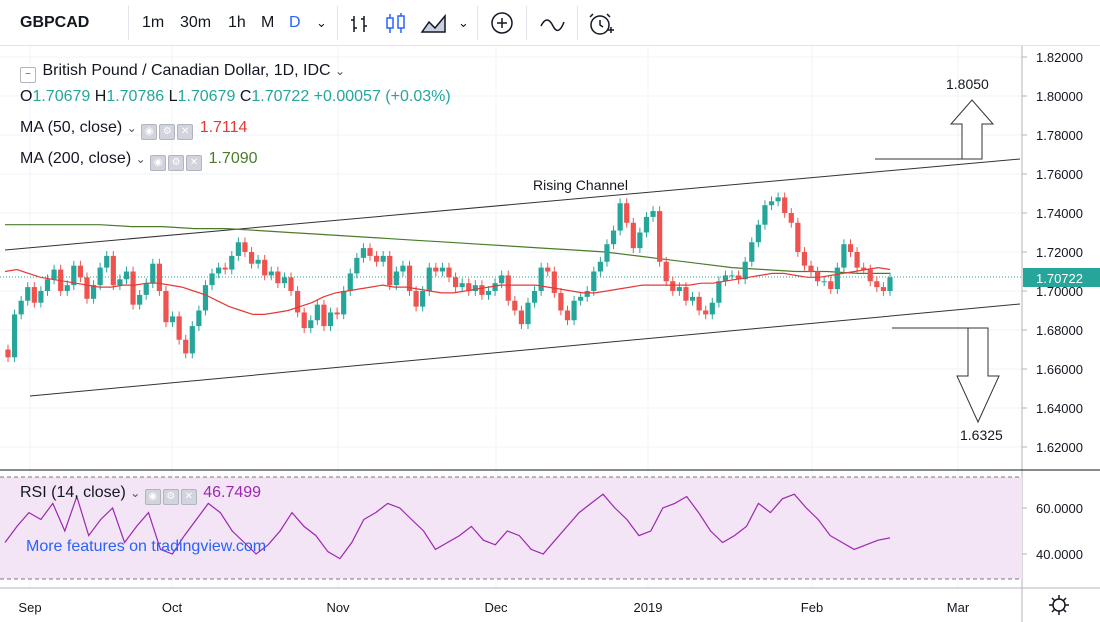  Describe the element at coordinates (295, 22) in the screenshot. I see `interval-day: D` at that location.